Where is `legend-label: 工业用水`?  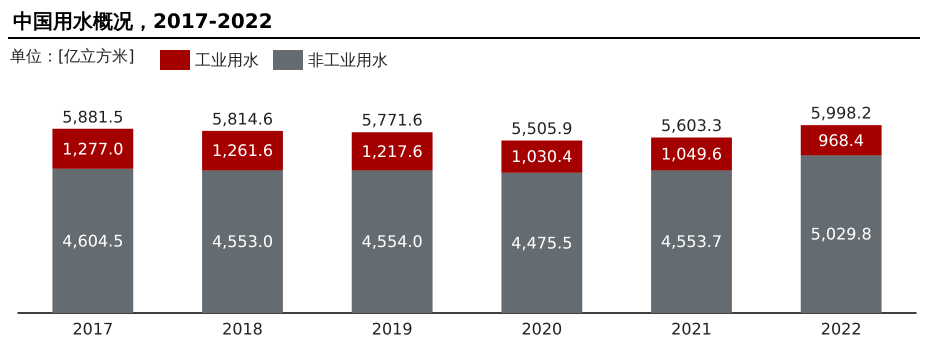
legend-label: 工业用水 is located at coordinates (227, 60).